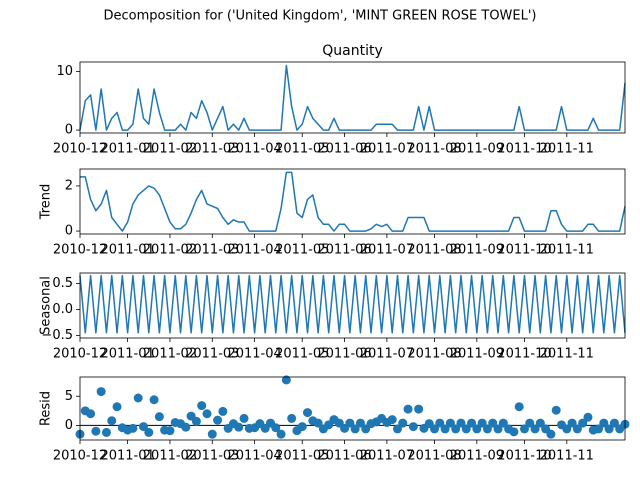 This screenshot has height=480, width=640. What do you see at coordinates (57, 335) in the screenshot?
I see `y-tick-label: −0.5` at bounding box center [57, 335].